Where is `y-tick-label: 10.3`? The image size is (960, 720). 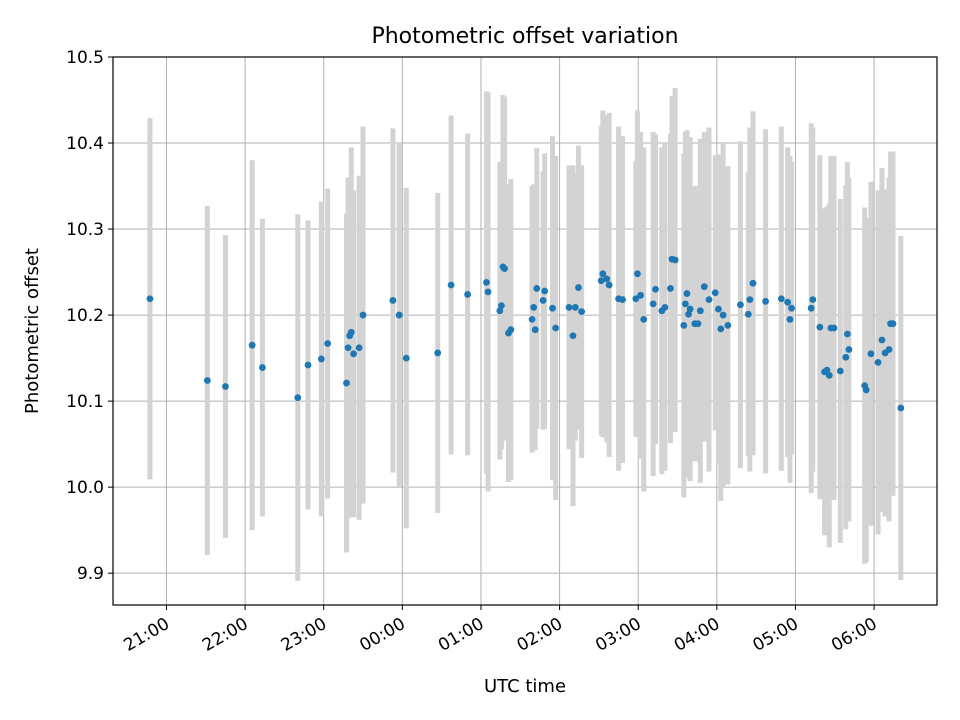
y-tick-label: 10.3 is located at coordinates (85, 230).